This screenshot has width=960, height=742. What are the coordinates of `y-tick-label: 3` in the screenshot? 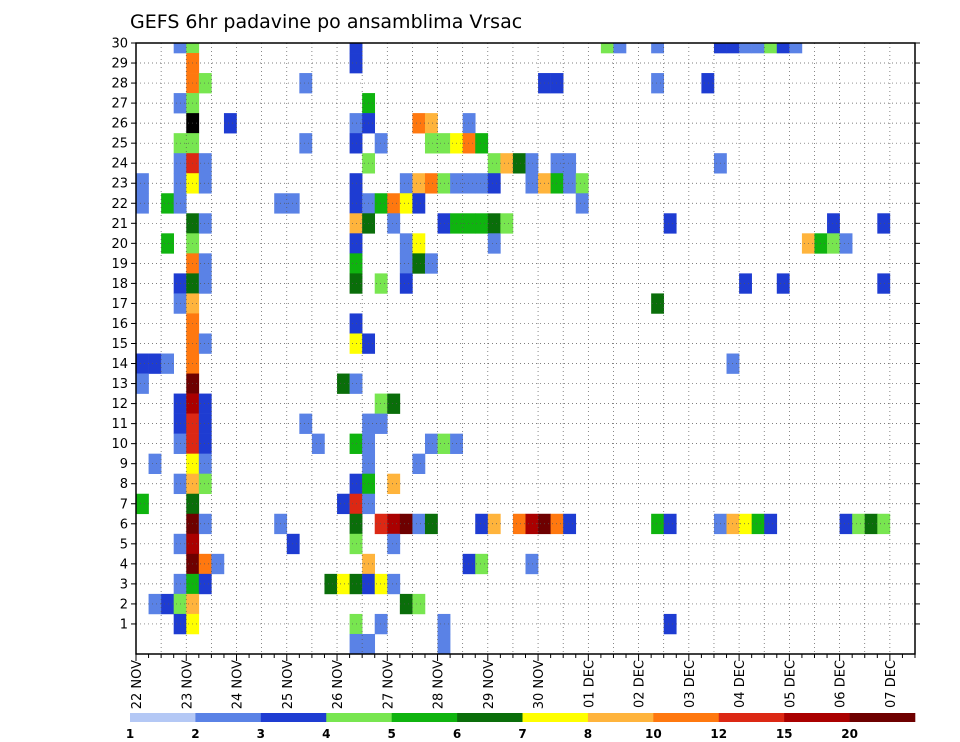 It's located at (124, 584).